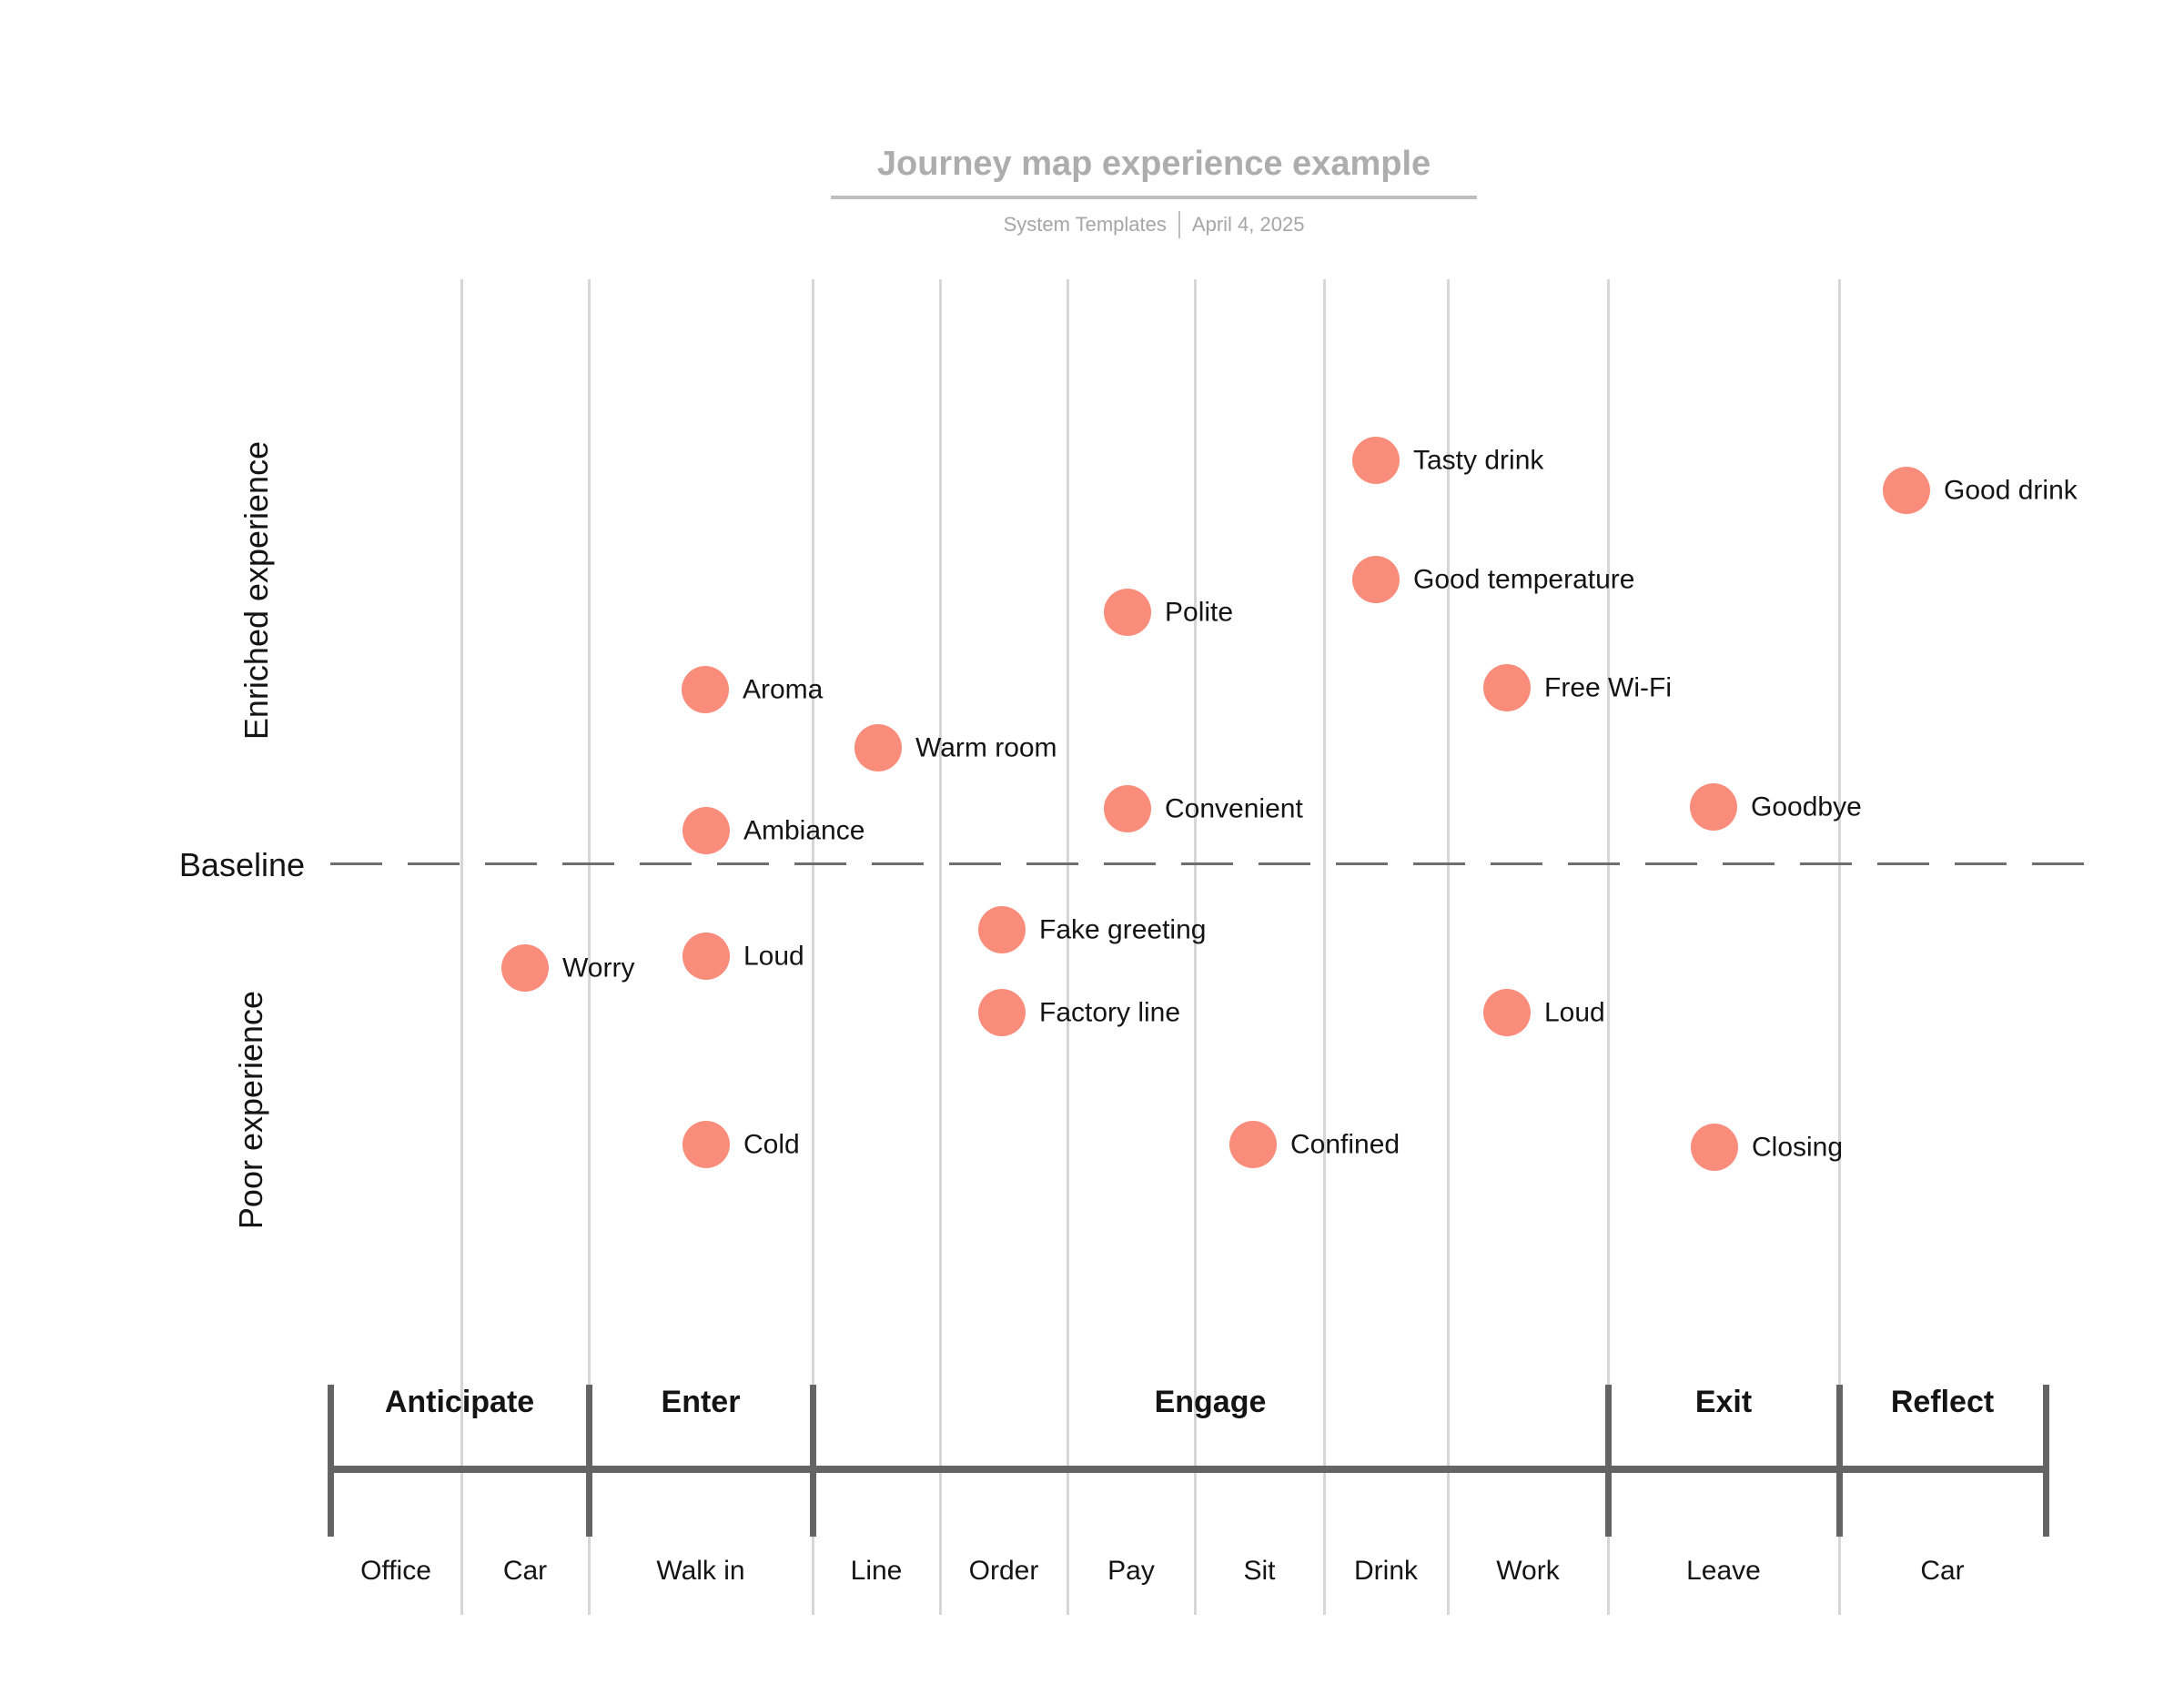  What do you see at coordinates (1608, 687) in the screenshot?
I see `experience-dot-label: Free Wi-Fi` at bounding box center [1608, 687].